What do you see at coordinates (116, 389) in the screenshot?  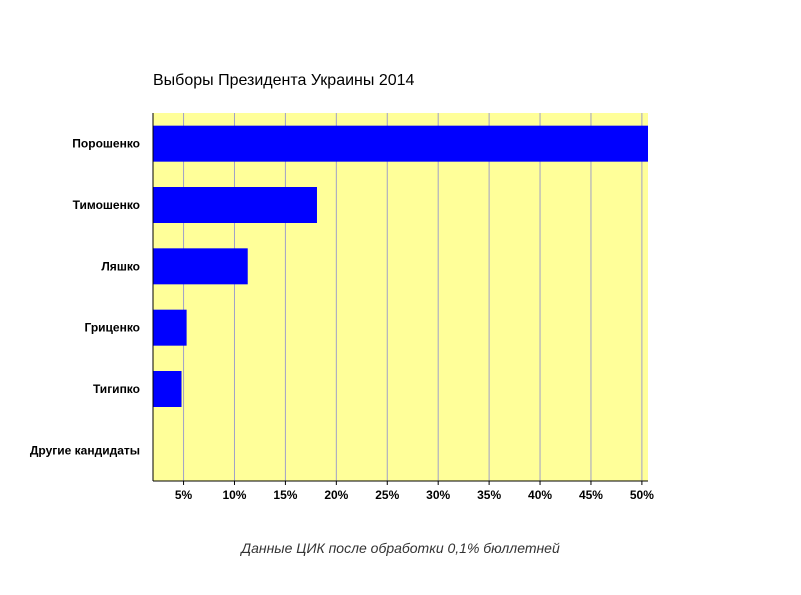 I see `category-label: Тигипко` at bounding box center [116, 389].